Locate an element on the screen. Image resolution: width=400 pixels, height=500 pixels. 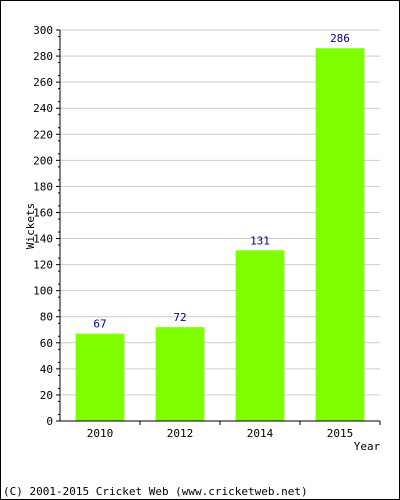
x-tick-label: 2010 is located at coordinates (100, 433).